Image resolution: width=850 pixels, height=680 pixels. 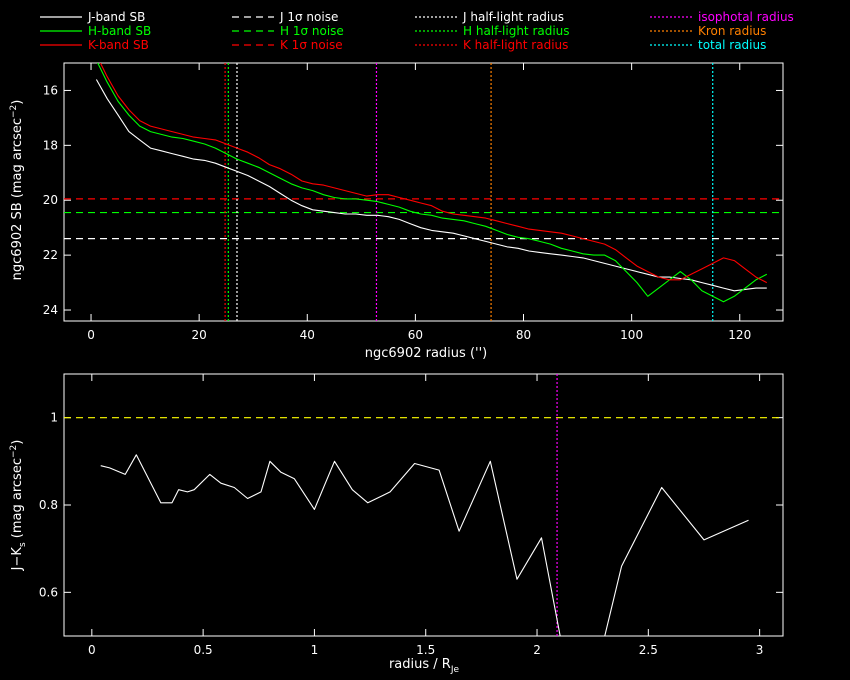 What do you see at coordinates (426, 353) in the screenshot?
I see `x-axis-label: ngc6902 radius ('')` at bounding box center [426, 353].